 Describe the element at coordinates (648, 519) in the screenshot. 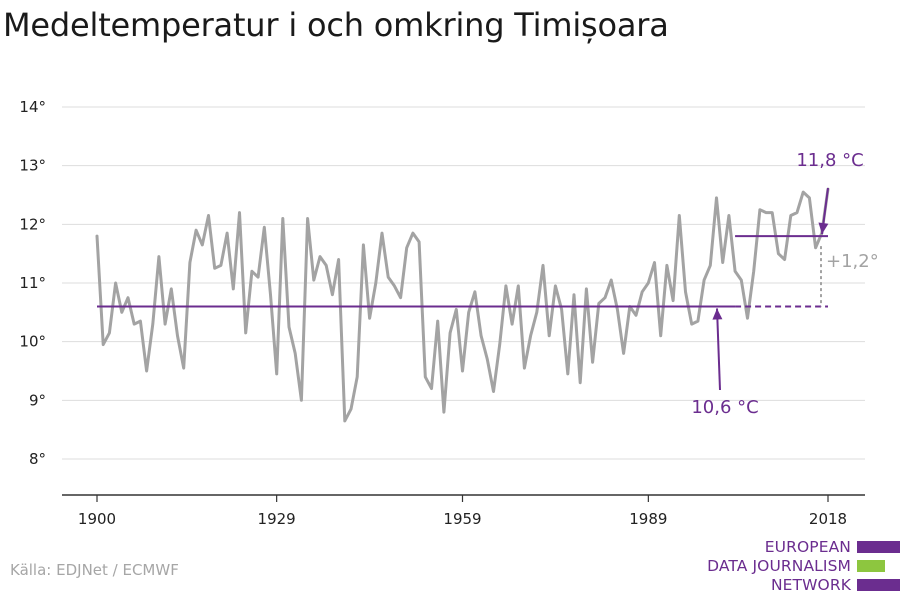

I see `x-tick-label: 1989` at that location.